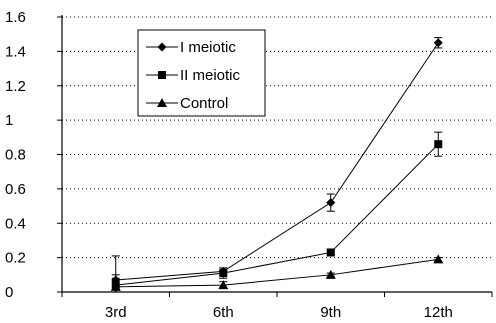 The width and height of the screenshot is (496, 323). I want to click on legend-box, so click(201, 73).